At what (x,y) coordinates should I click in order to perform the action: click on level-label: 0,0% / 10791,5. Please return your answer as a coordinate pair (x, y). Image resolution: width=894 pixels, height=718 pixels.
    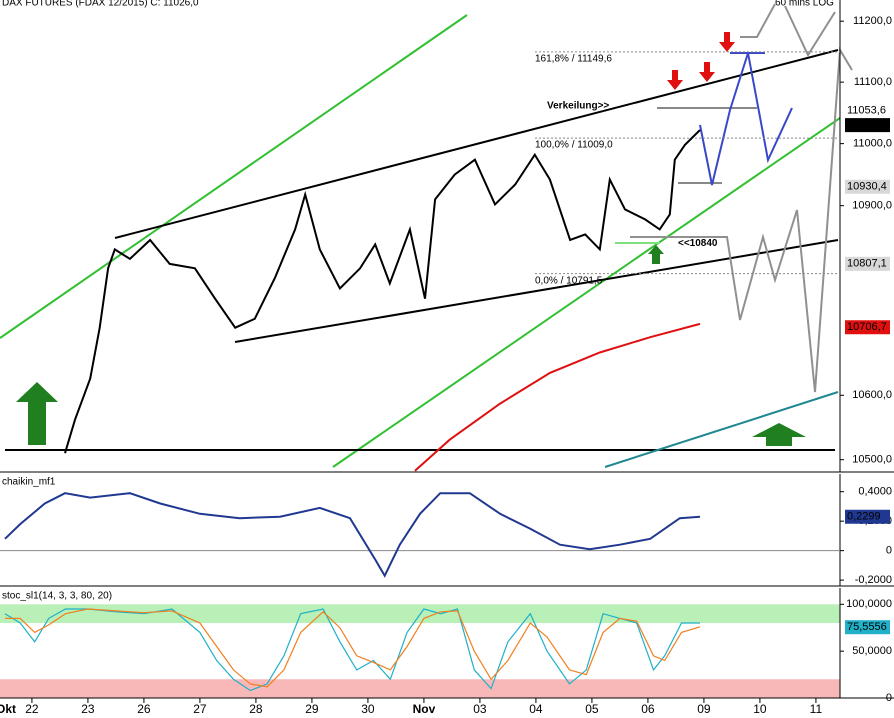
    Looking at the image, I should click on (569, 280).